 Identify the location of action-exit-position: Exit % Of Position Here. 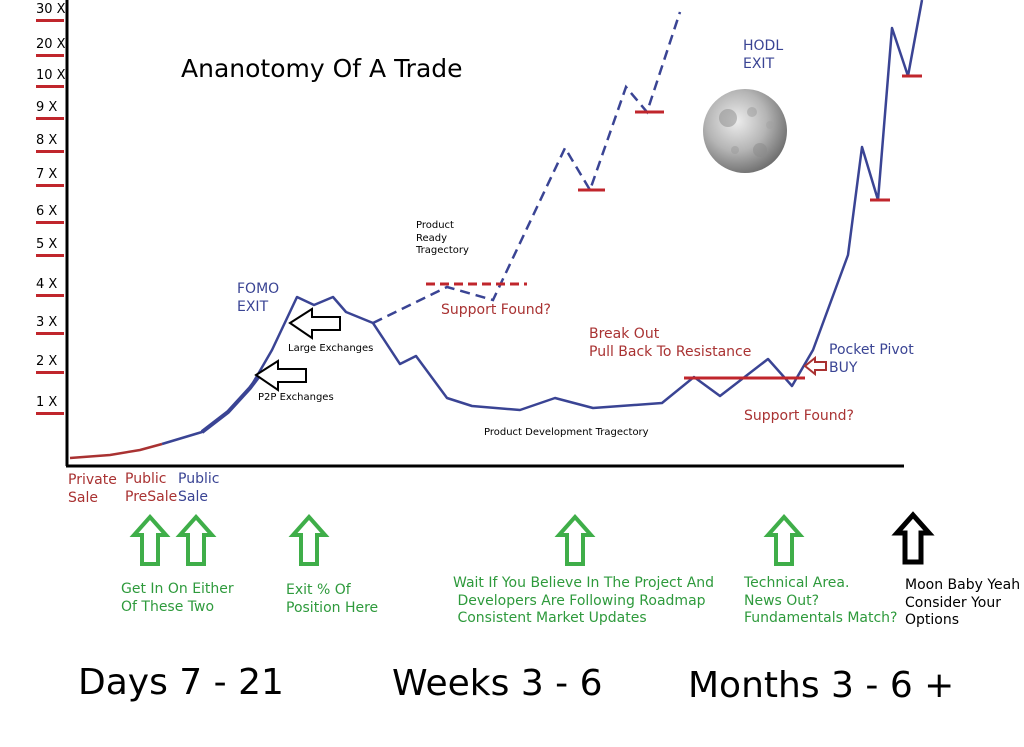
(332, 599).